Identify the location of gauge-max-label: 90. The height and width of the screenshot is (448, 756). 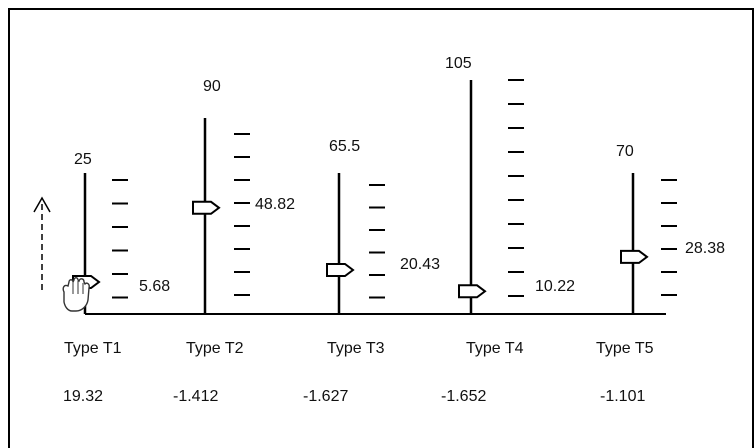
(212, 87).